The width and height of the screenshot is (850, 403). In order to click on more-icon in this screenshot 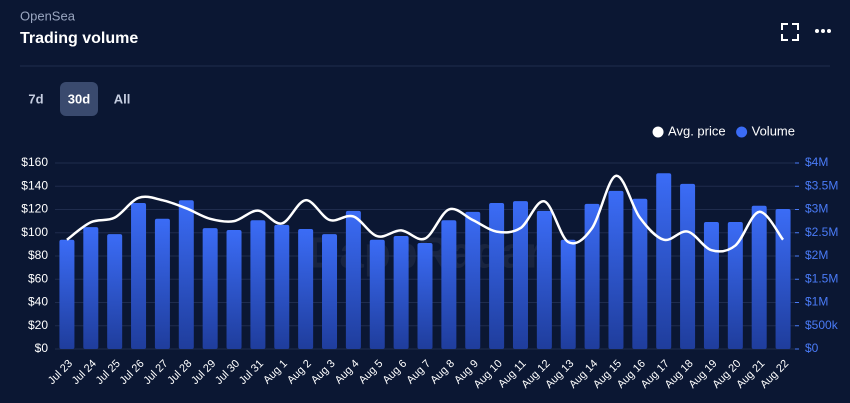, I will do `click(823, 31)`.